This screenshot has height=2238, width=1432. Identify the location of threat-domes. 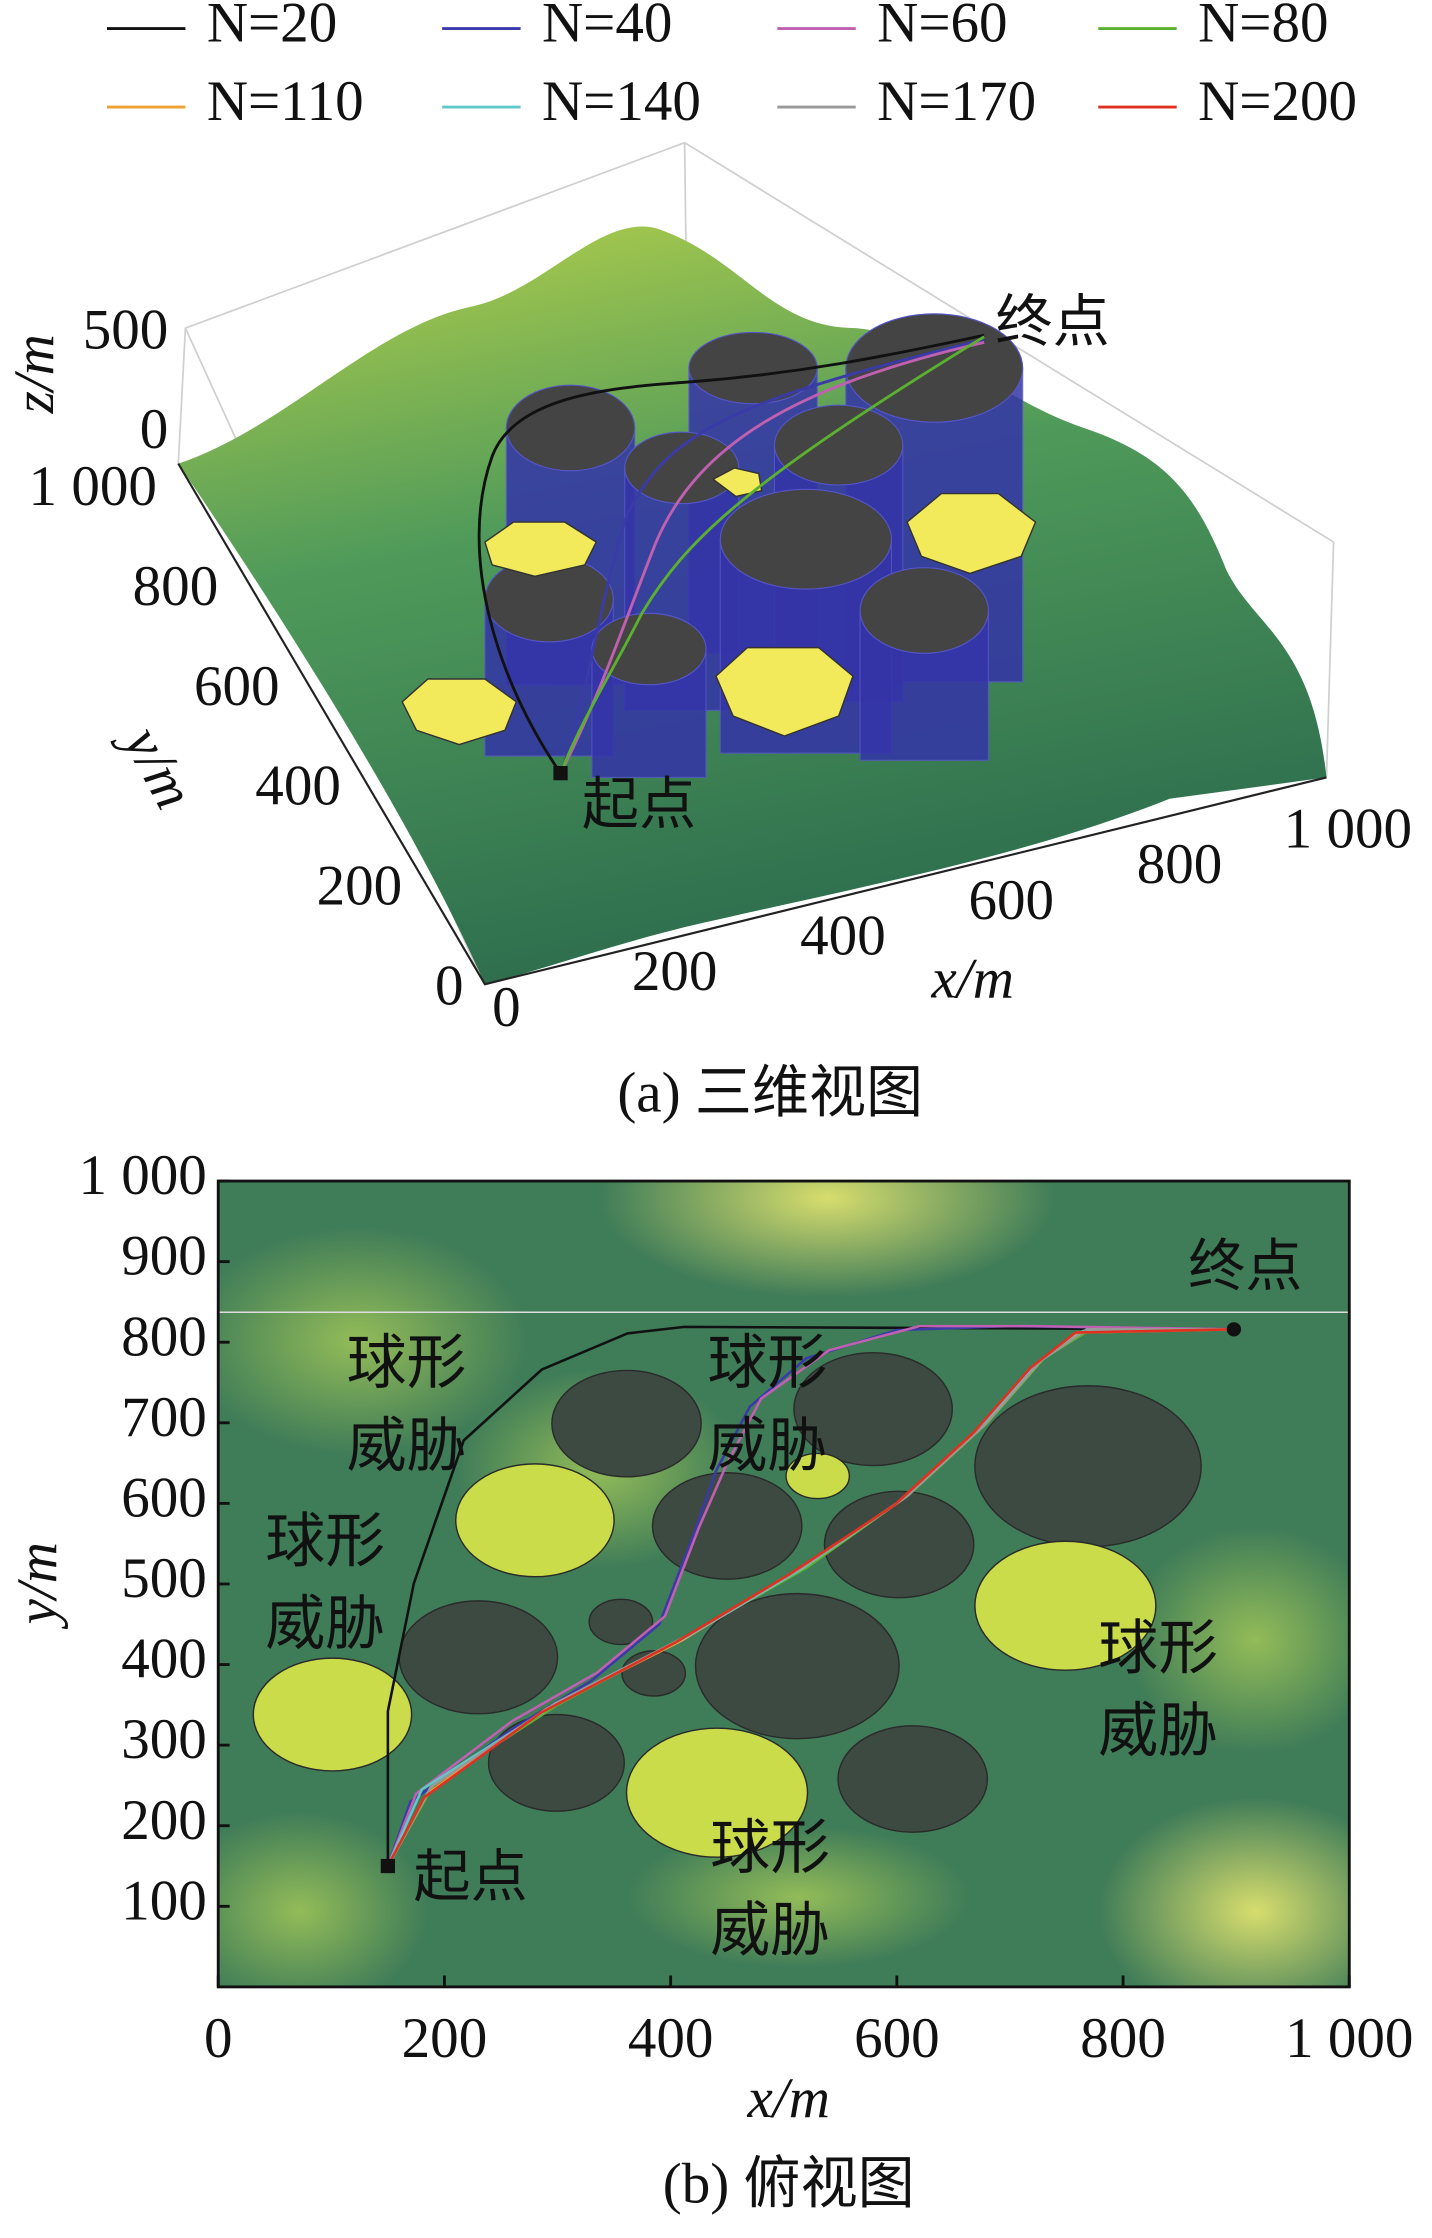
(719, 606).